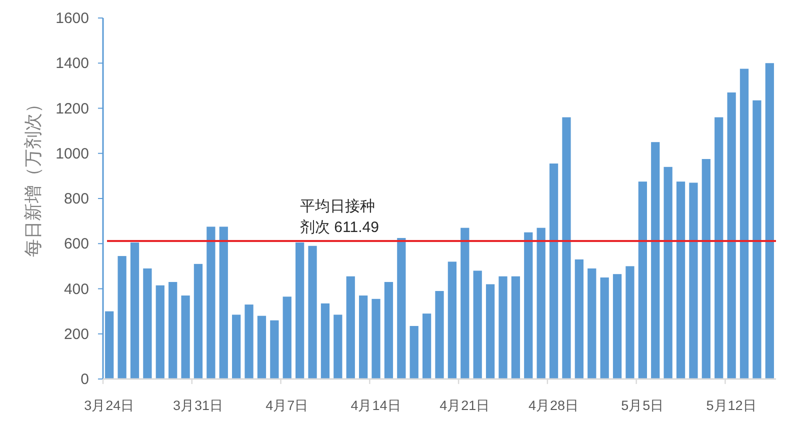  I want to click on y-tick-label: 1200, so click(72, 109).